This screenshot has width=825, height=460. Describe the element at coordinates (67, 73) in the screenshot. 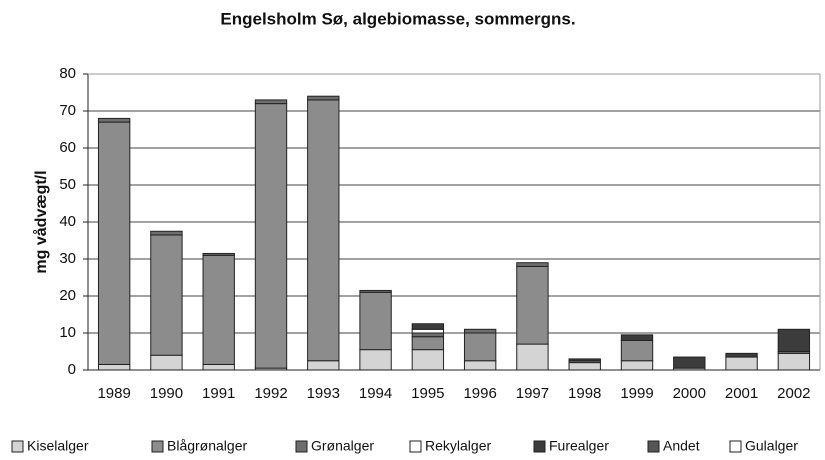

I see `y-tick-label: 80` at that location.